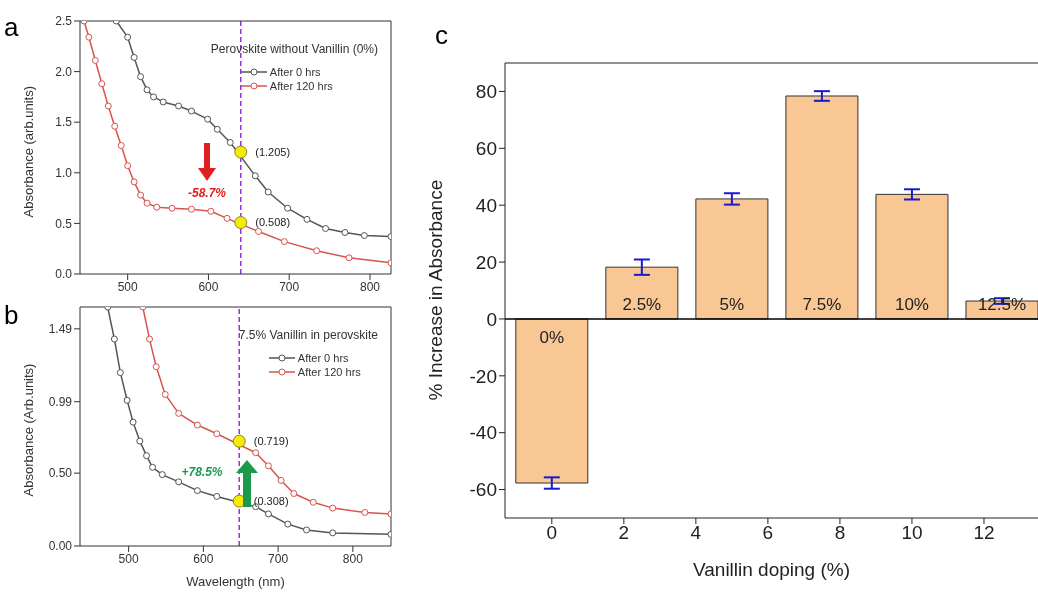 This screenshot has width=1038, height=596. Describe the element at coordinates (912, 533) in the screenshot. I see `x-tick-label: 10` at that location.